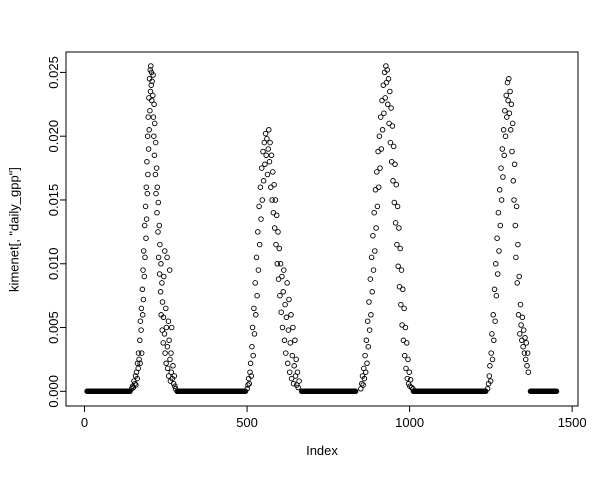 This screenshot has height=480, width=600. Describe the element at coordinates (409, 422) in the screenshot. I see `x-tick-label: 1000` at that location.